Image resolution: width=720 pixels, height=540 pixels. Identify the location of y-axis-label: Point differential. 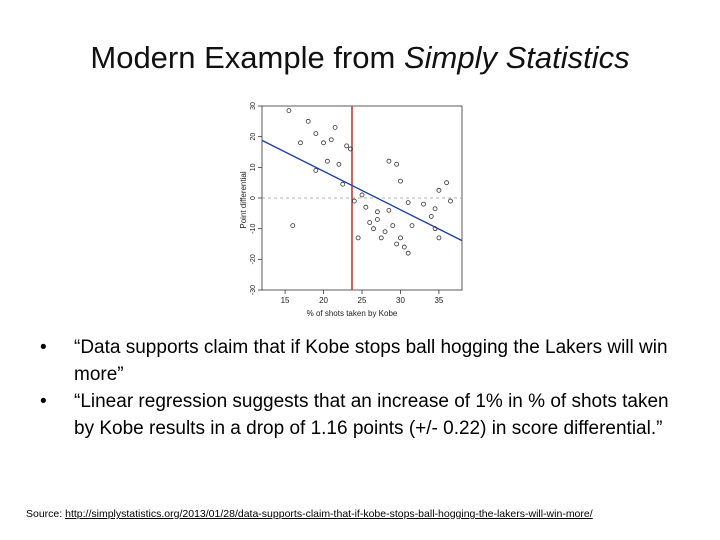
(243, 199).